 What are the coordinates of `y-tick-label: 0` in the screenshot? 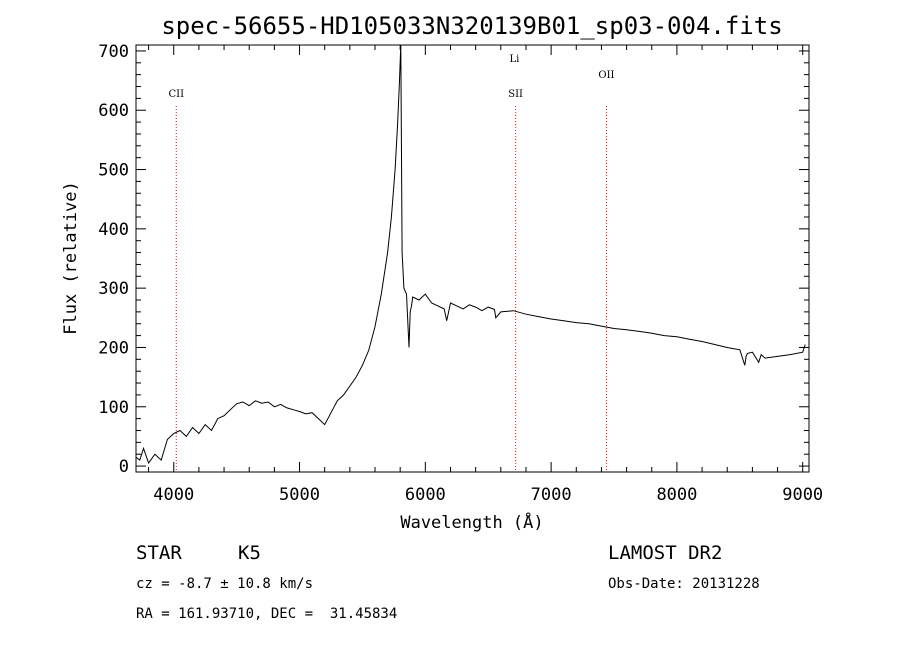 It's located at (124, 467).